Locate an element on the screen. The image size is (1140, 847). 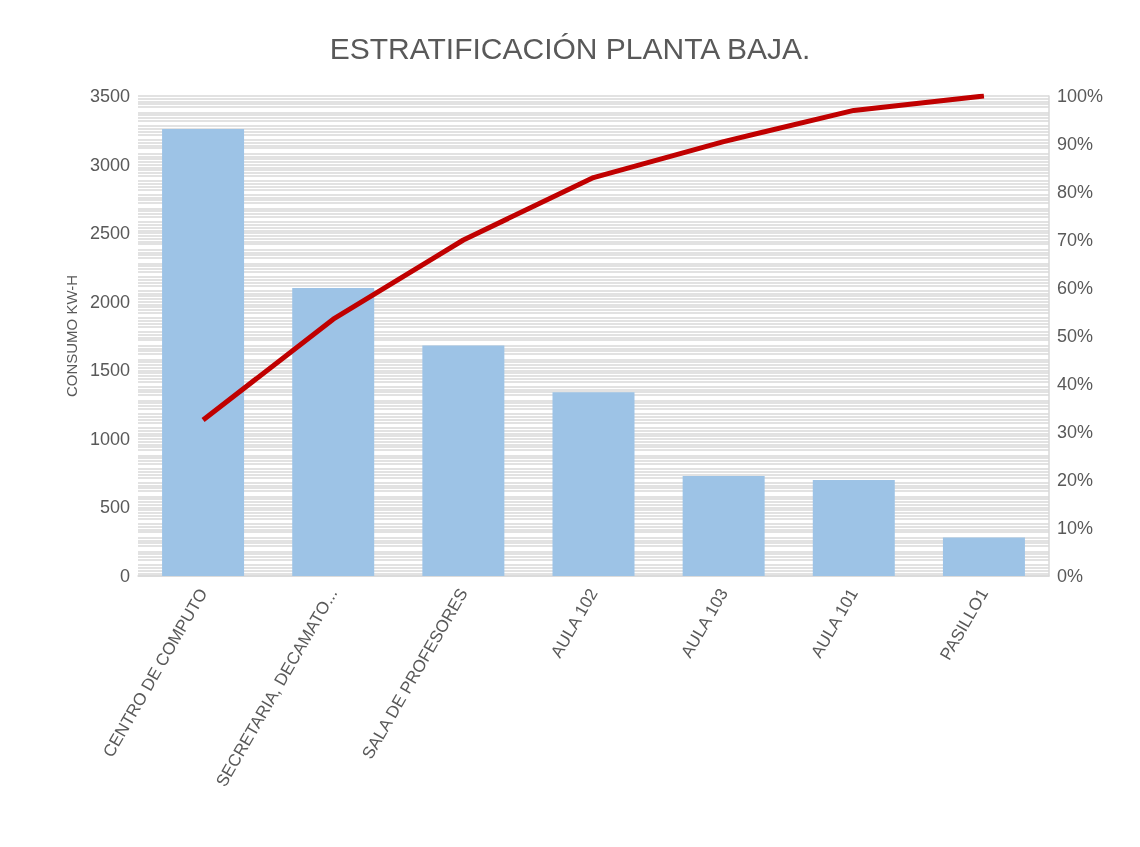
y-tick-label: 1000 is located at coordinates (109, 438).